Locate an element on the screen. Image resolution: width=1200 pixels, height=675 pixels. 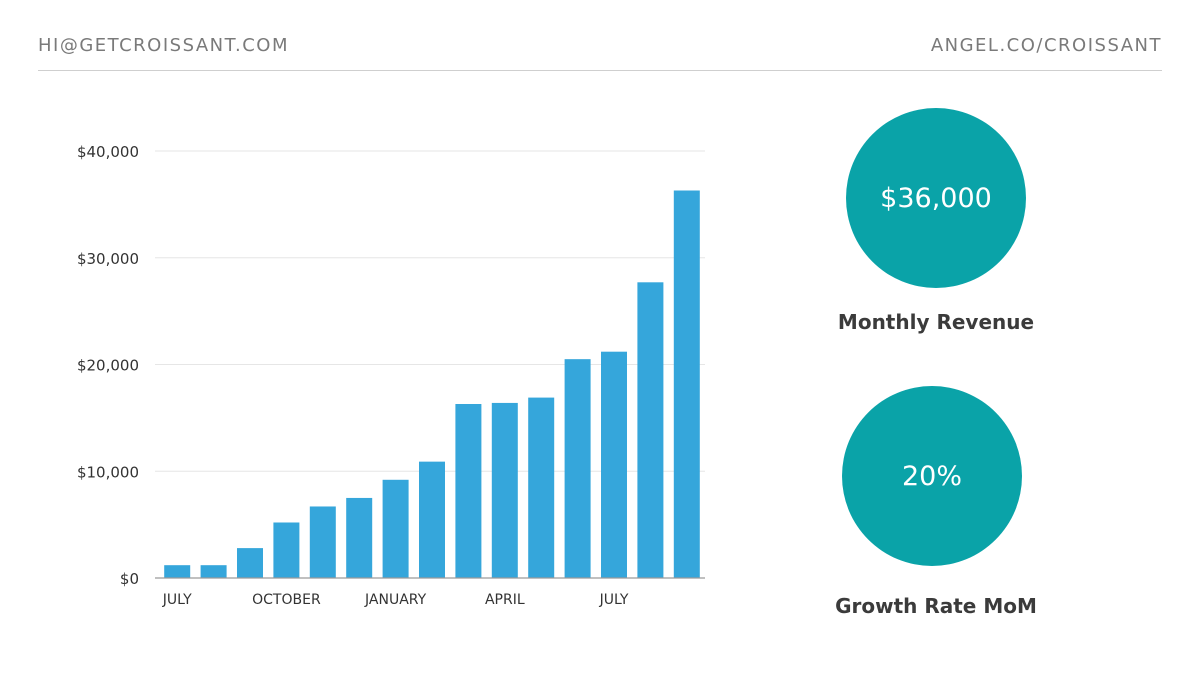
contact-email: HI@GETCROISSANT.COM is located at coordinates (163, 45).